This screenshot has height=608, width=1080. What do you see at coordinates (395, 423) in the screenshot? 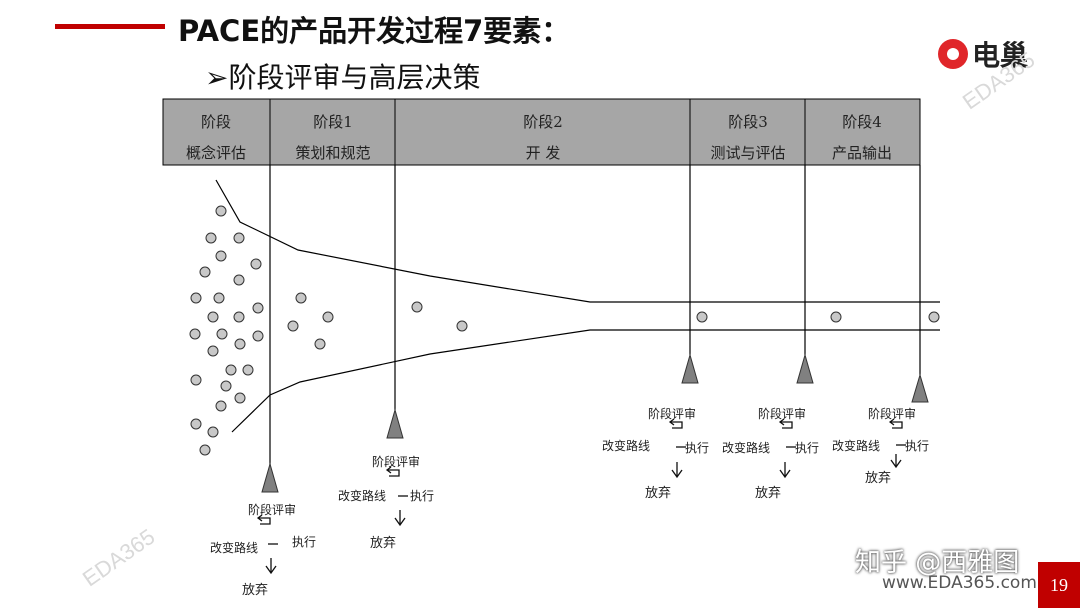
I see `gate-2-triangle-icon` at bounding box center [395, 423].